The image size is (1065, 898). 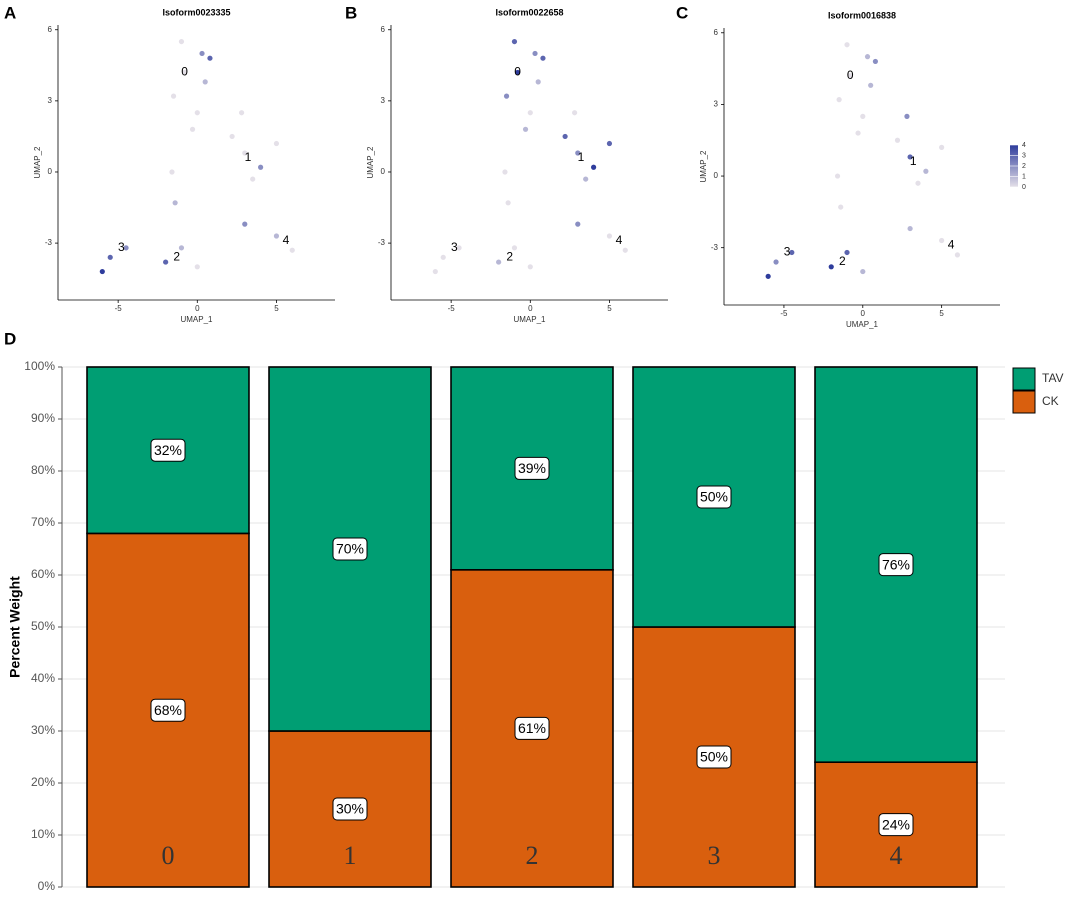 What do you see at coordinates (1053, 378) in the screenshot?
I see `legend-label: TAV` at bounding box center [1053, 378].